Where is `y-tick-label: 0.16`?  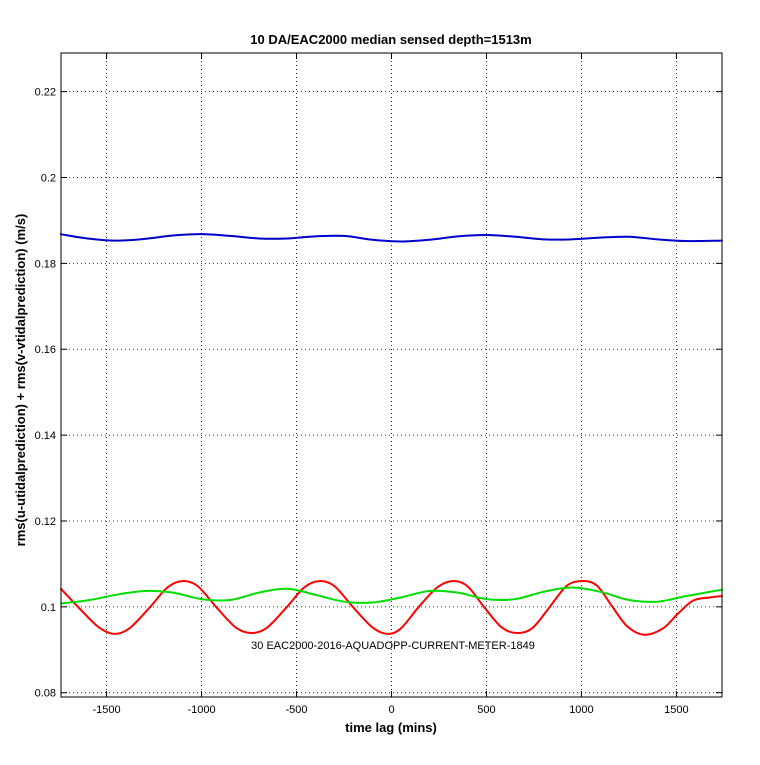 y-tick-label: 0.16 is located at coordinates (45, 350).